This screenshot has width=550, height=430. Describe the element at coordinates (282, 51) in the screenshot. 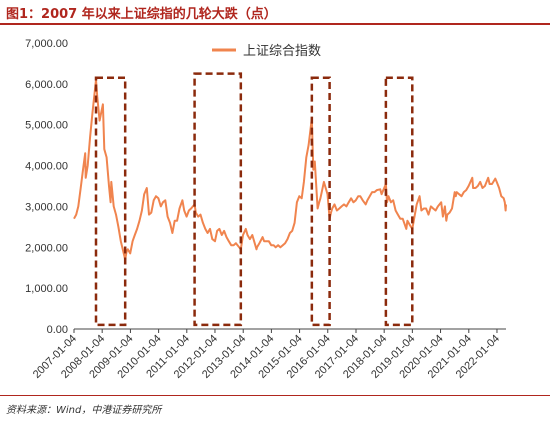

I see `legend-label: 上证综合指数` at that location.